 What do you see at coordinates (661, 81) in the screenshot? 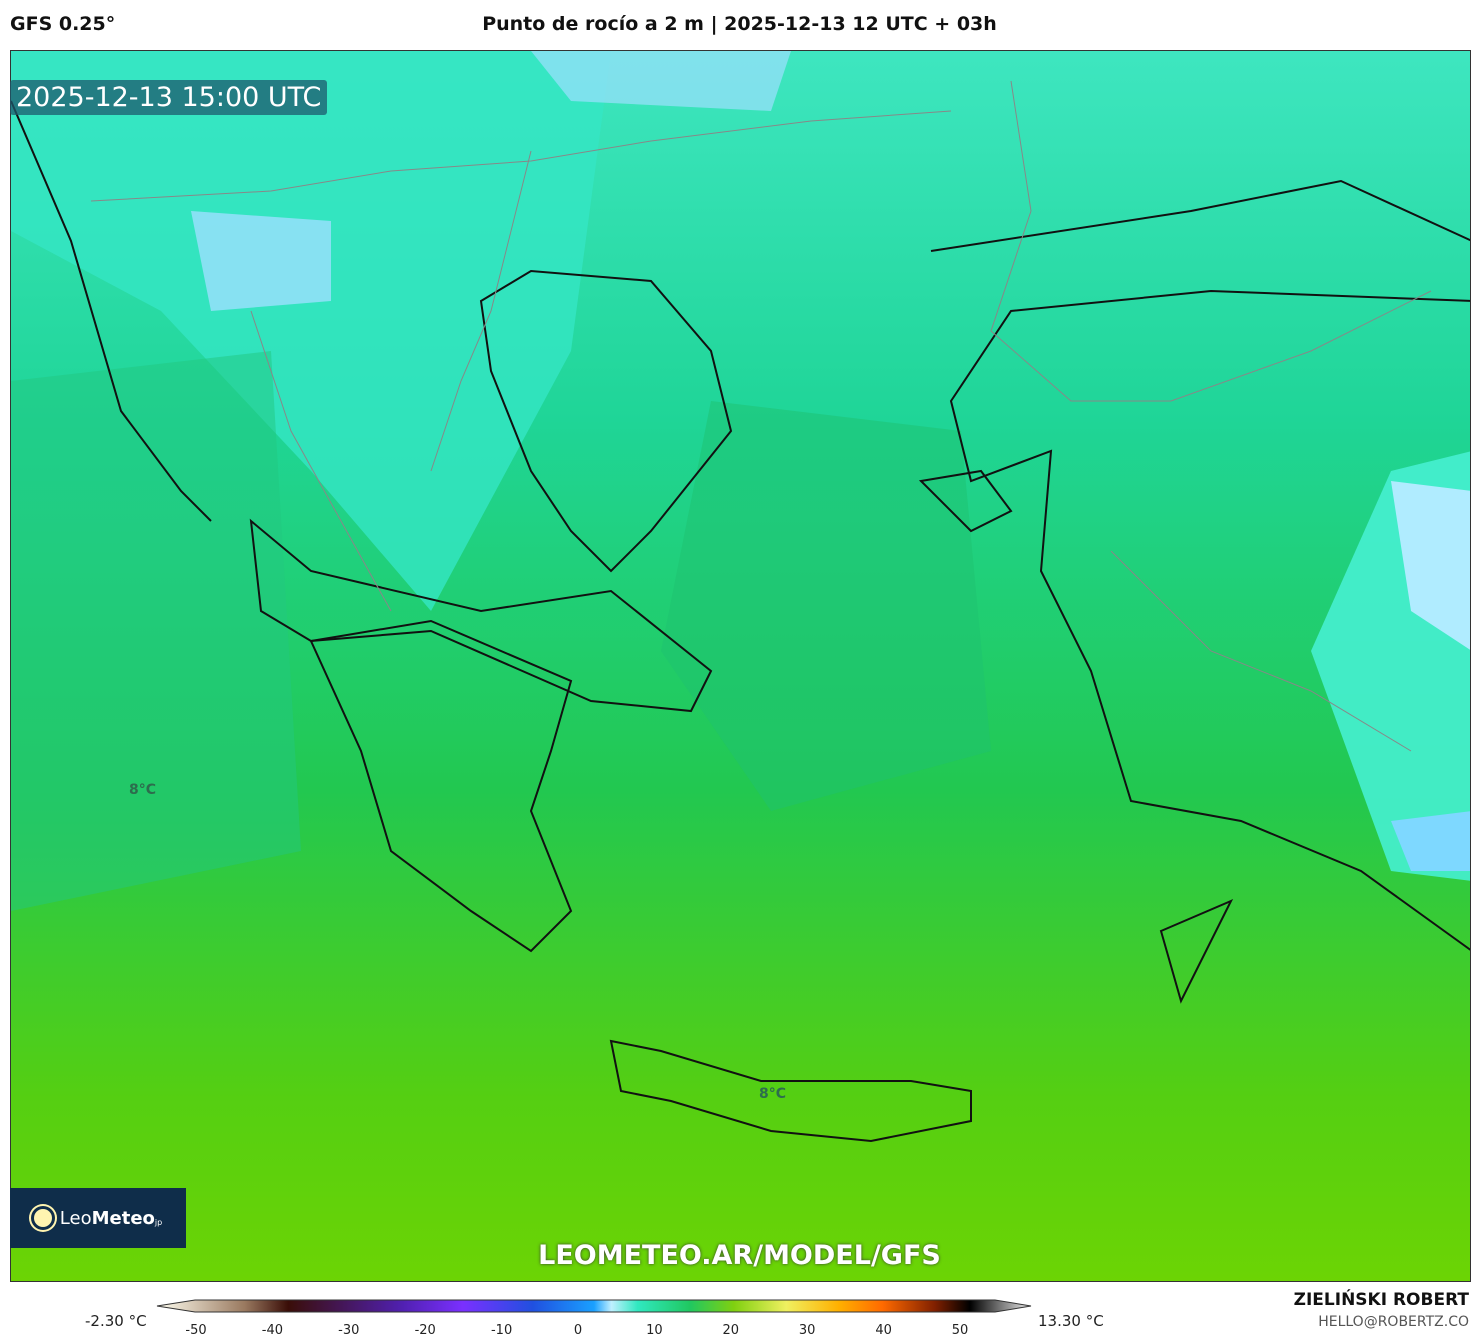
I see `dry-region-north` at bounding box center [661, 81].